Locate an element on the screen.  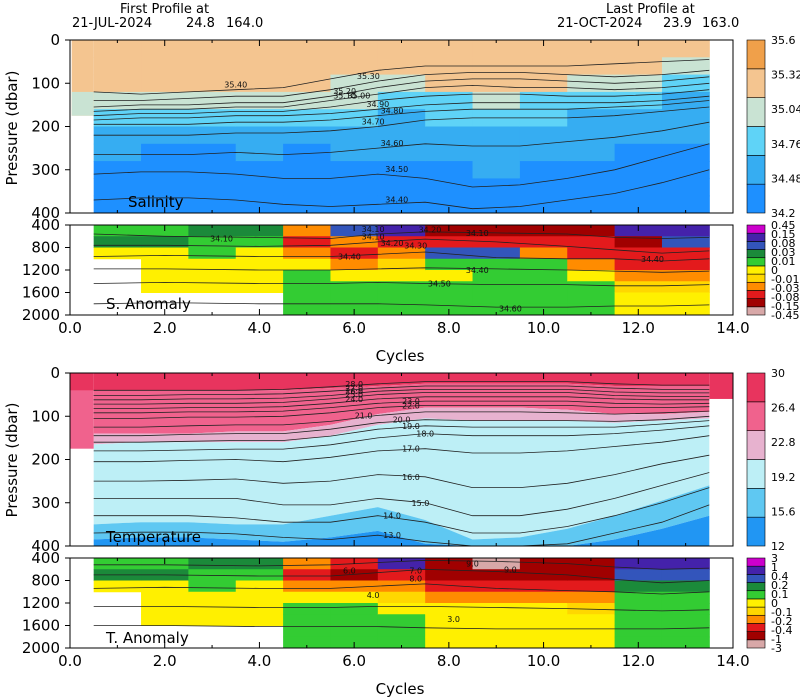
t-anomaly-contour-label: 4.0 is located at coordinates (373, 595).